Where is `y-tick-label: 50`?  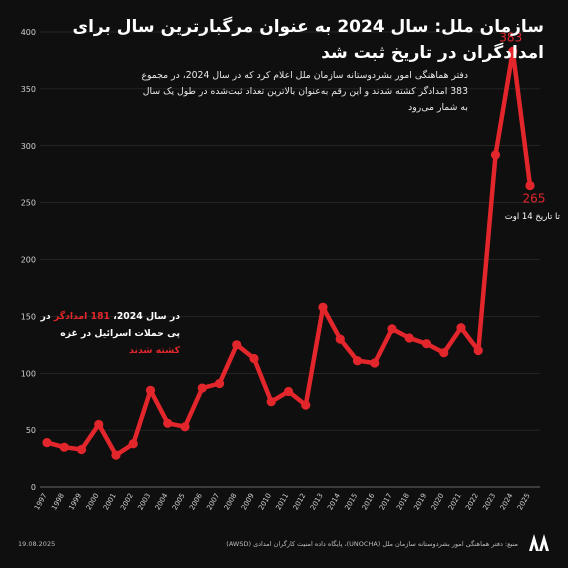
y-tick-label: 50 is located at coordinates (31, 430).